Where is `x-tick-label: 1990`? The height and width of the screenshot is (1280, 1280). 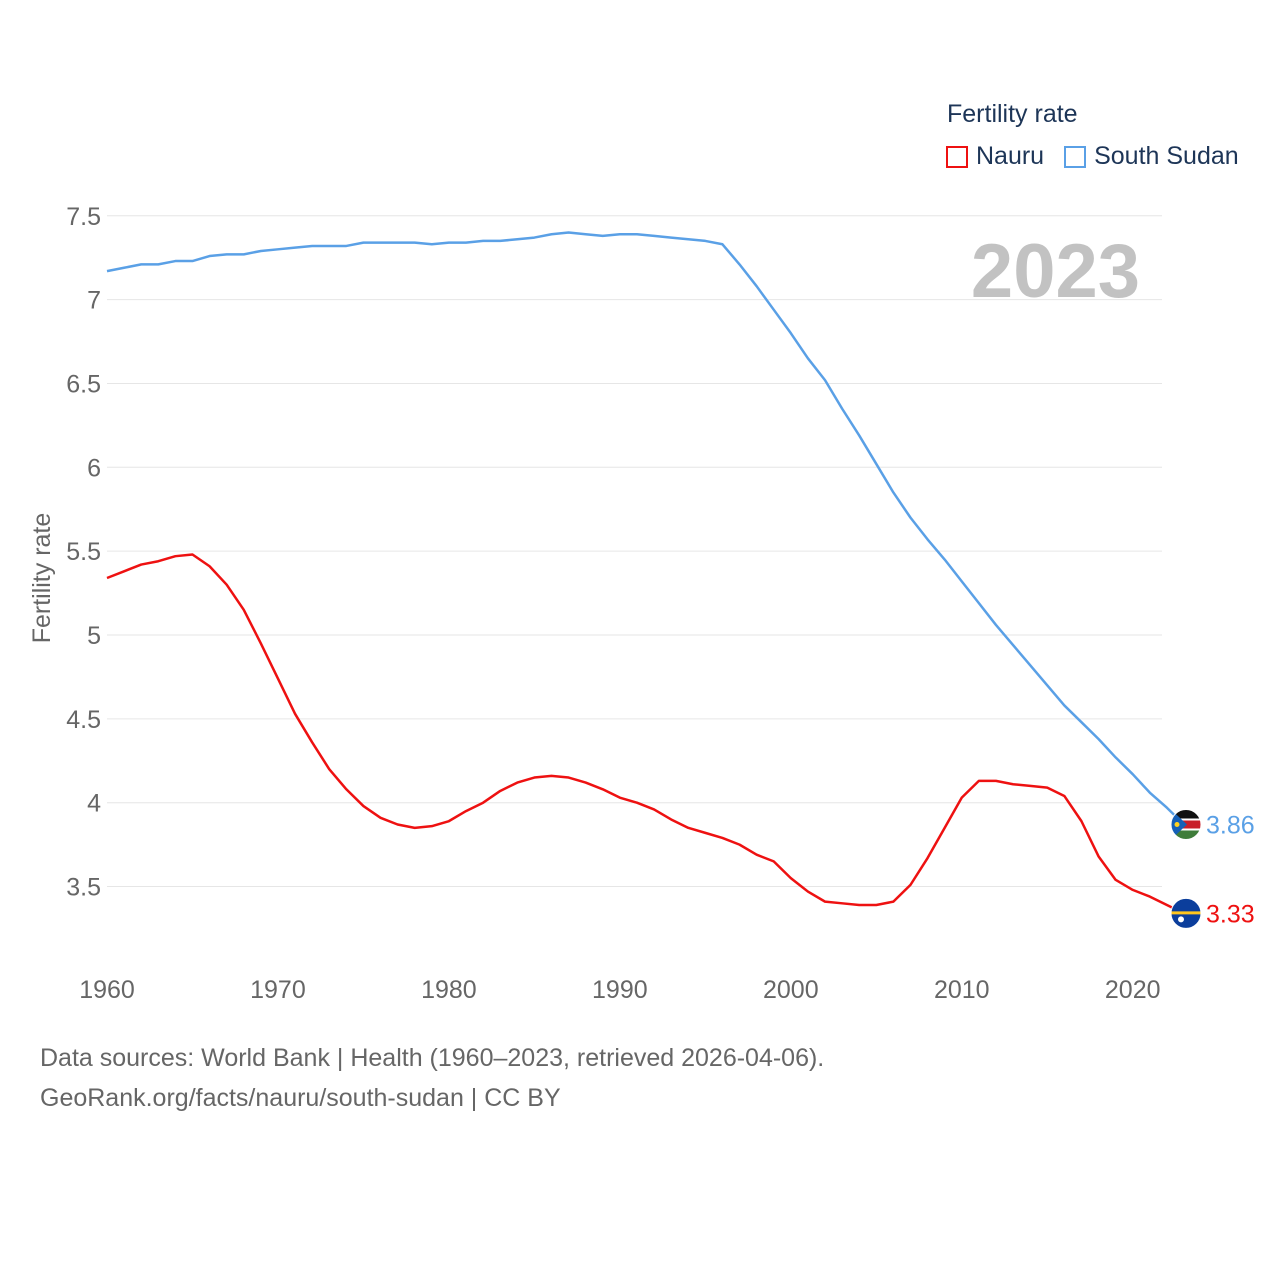 x-tick-label: 1990 is located at coordinates (620, 990).